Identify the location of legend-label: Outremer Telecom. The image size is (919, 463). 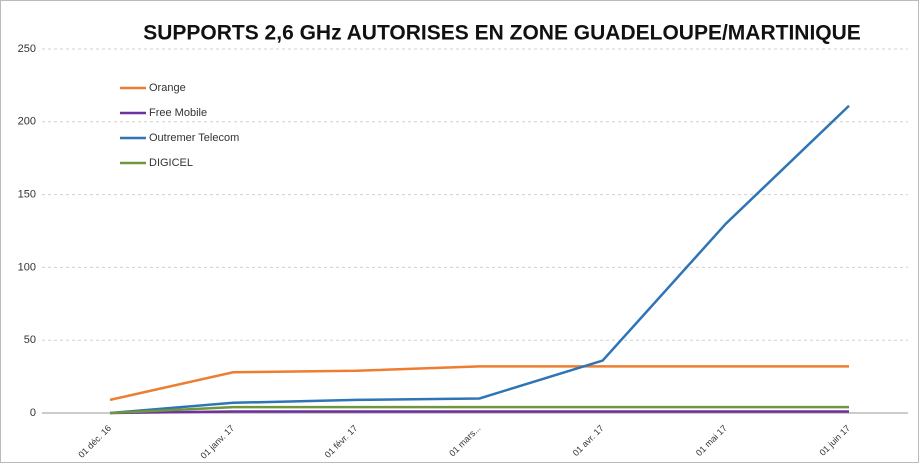
(194, 138).